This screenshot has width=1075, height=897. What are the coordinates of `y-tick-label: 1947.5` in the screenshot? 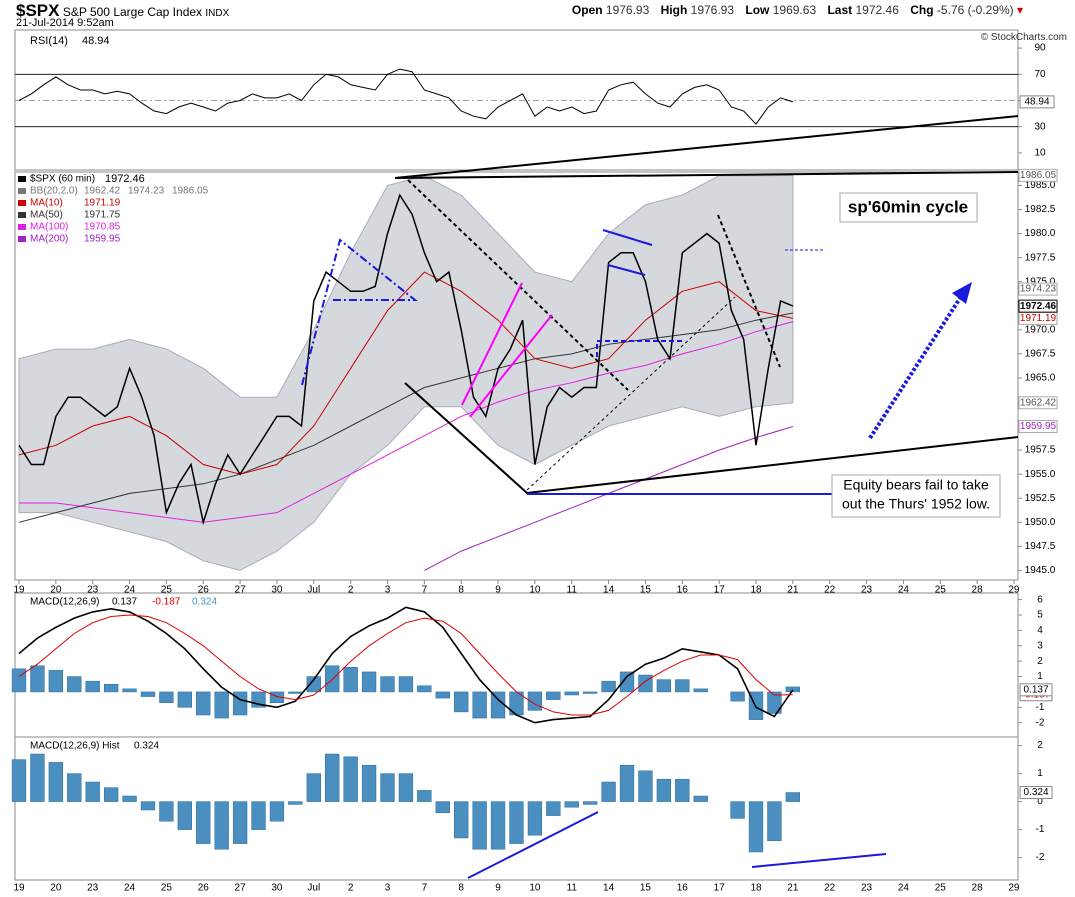 It's located at (1040, 546).